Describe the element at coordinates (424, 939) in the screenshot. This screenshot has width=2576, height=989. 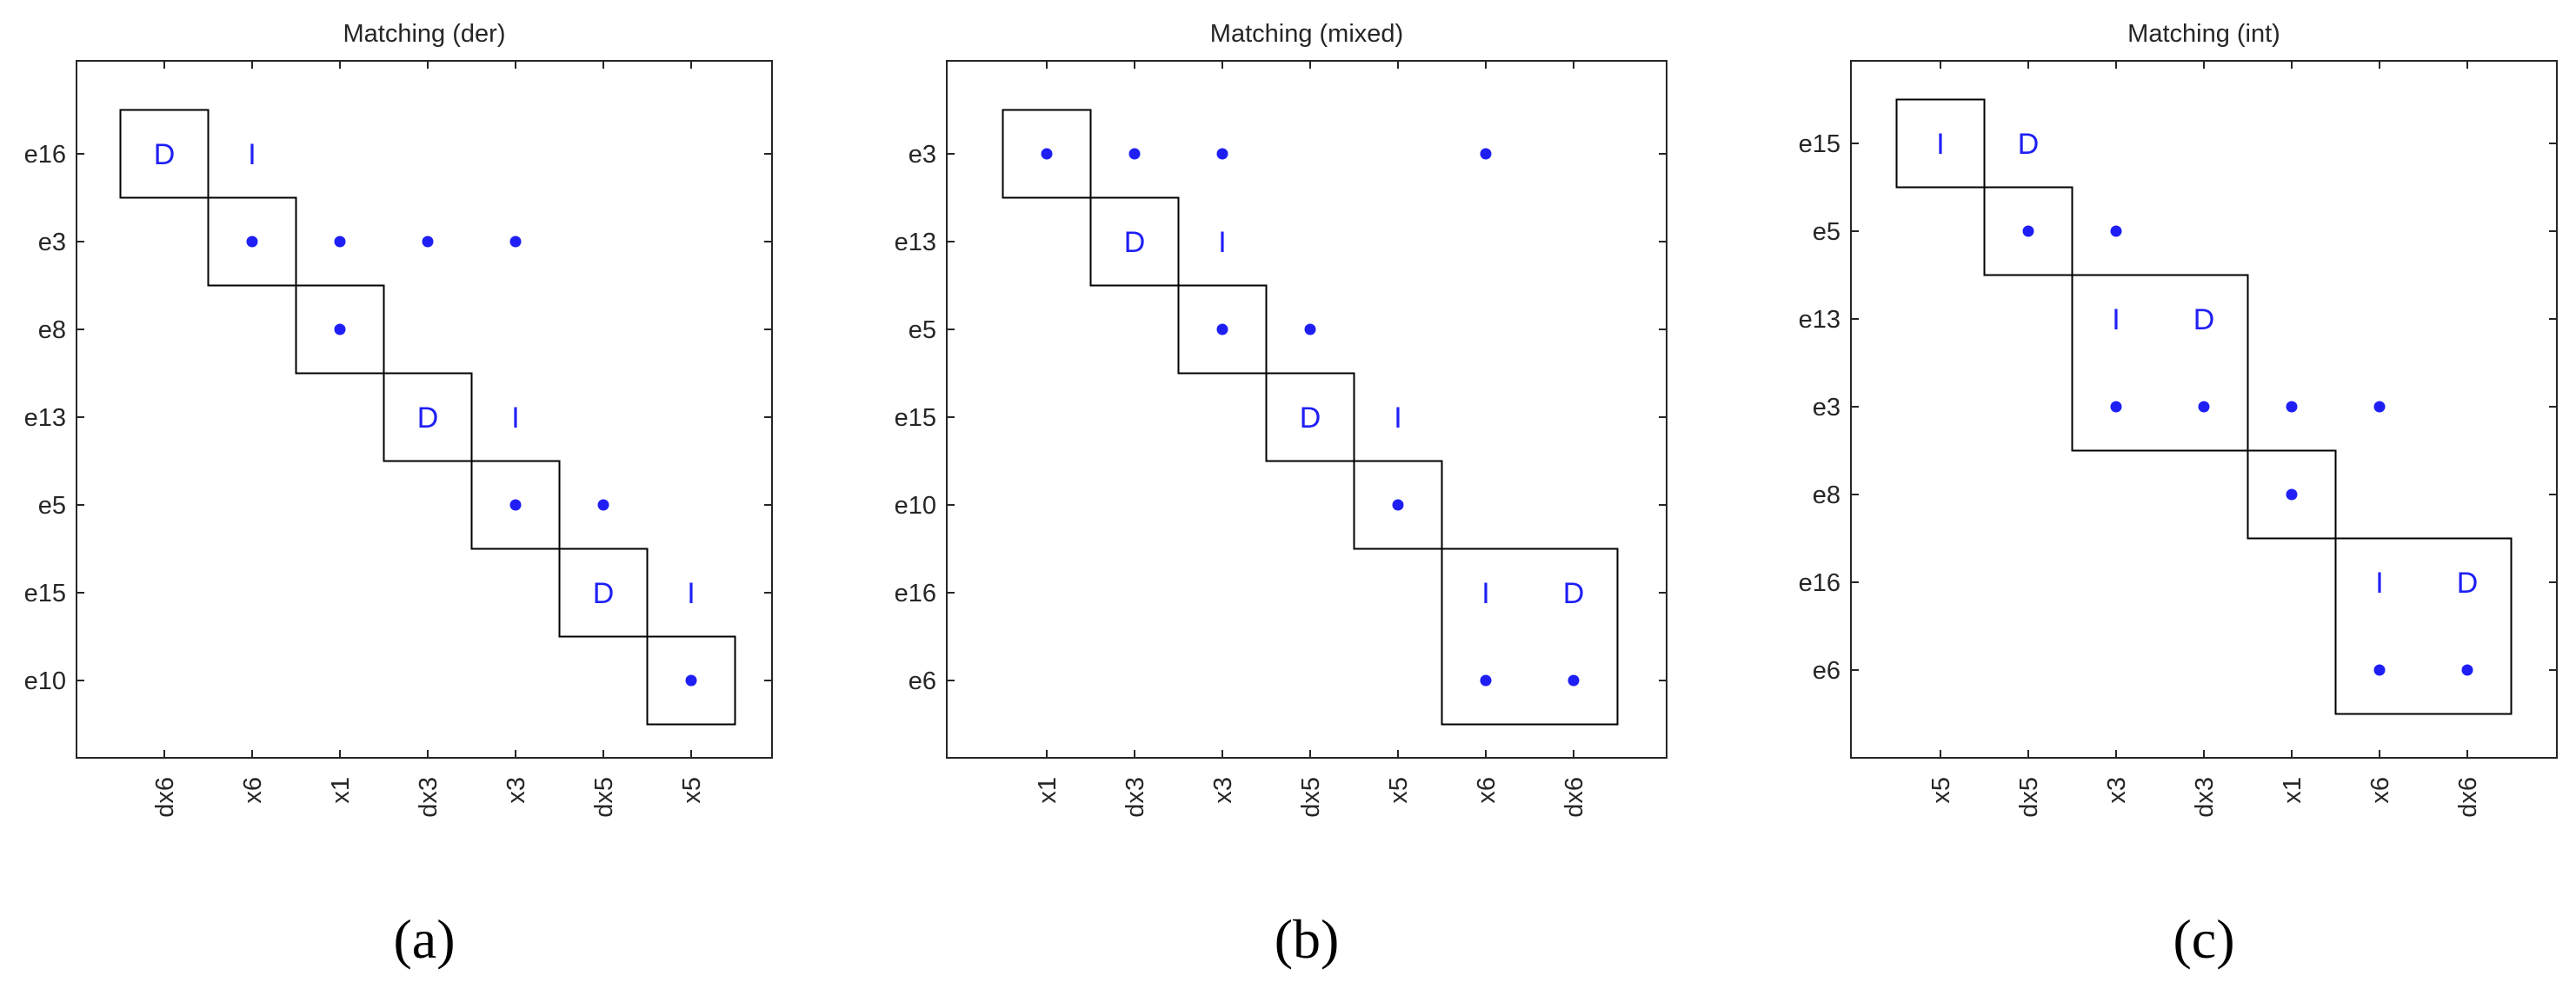
I see `panel-caption: (a)` at that location.